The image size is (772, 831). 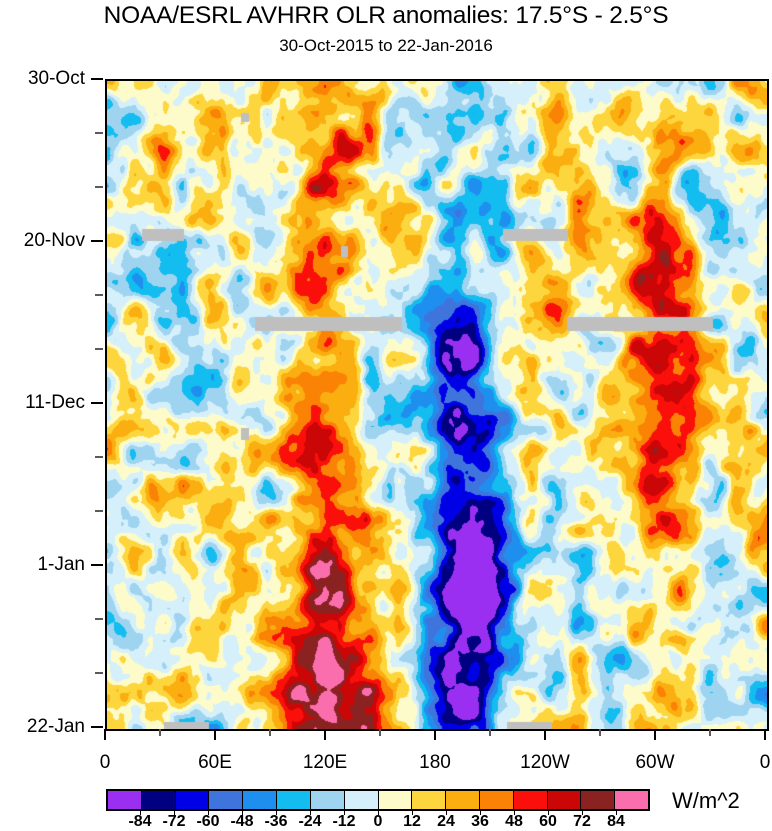 What do you see at coordinates (56, 78) in the screenshot?
I see `y-axis-tick-label: 30-Oct` at bounding box center [56, 78].